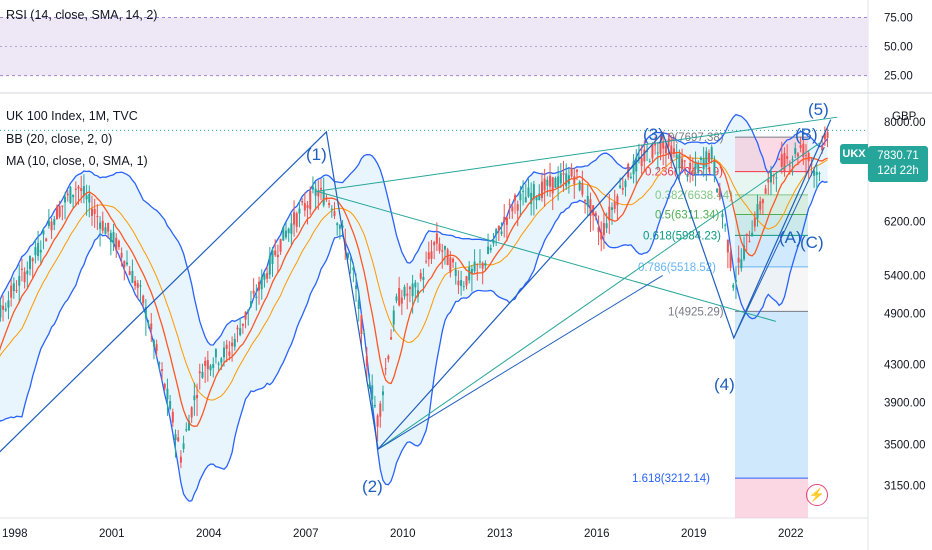  Describe the element at coordinates (905, 487) in the screenshot. I see `price-tick-8: 3150.00` at that location.